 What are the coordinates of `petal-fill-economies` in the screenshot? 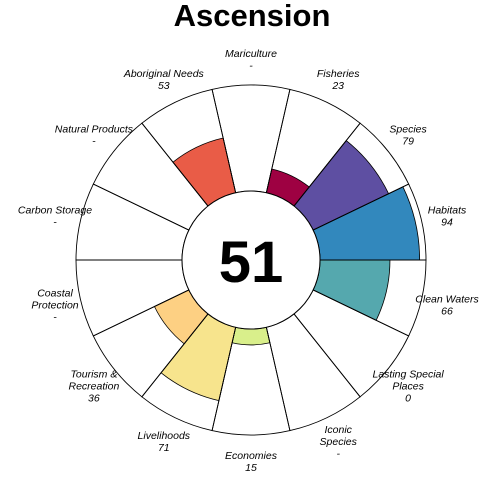 It's located at (251, 336).